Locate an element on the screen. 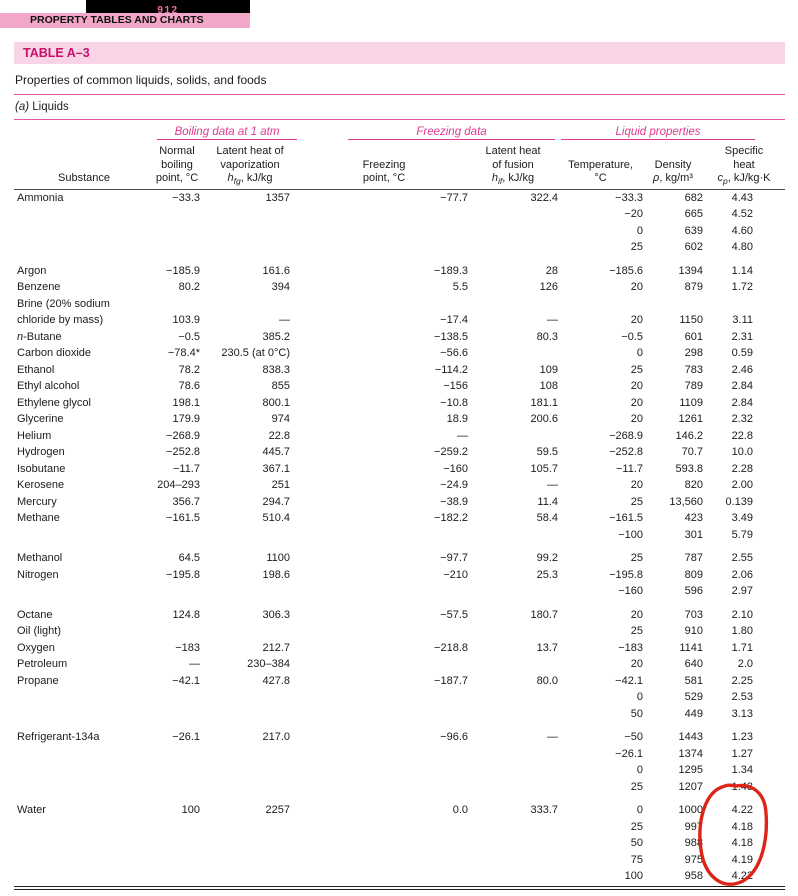 The image size is (798, 896). cell-density: 146.2 is located at coordinates (689, 435).